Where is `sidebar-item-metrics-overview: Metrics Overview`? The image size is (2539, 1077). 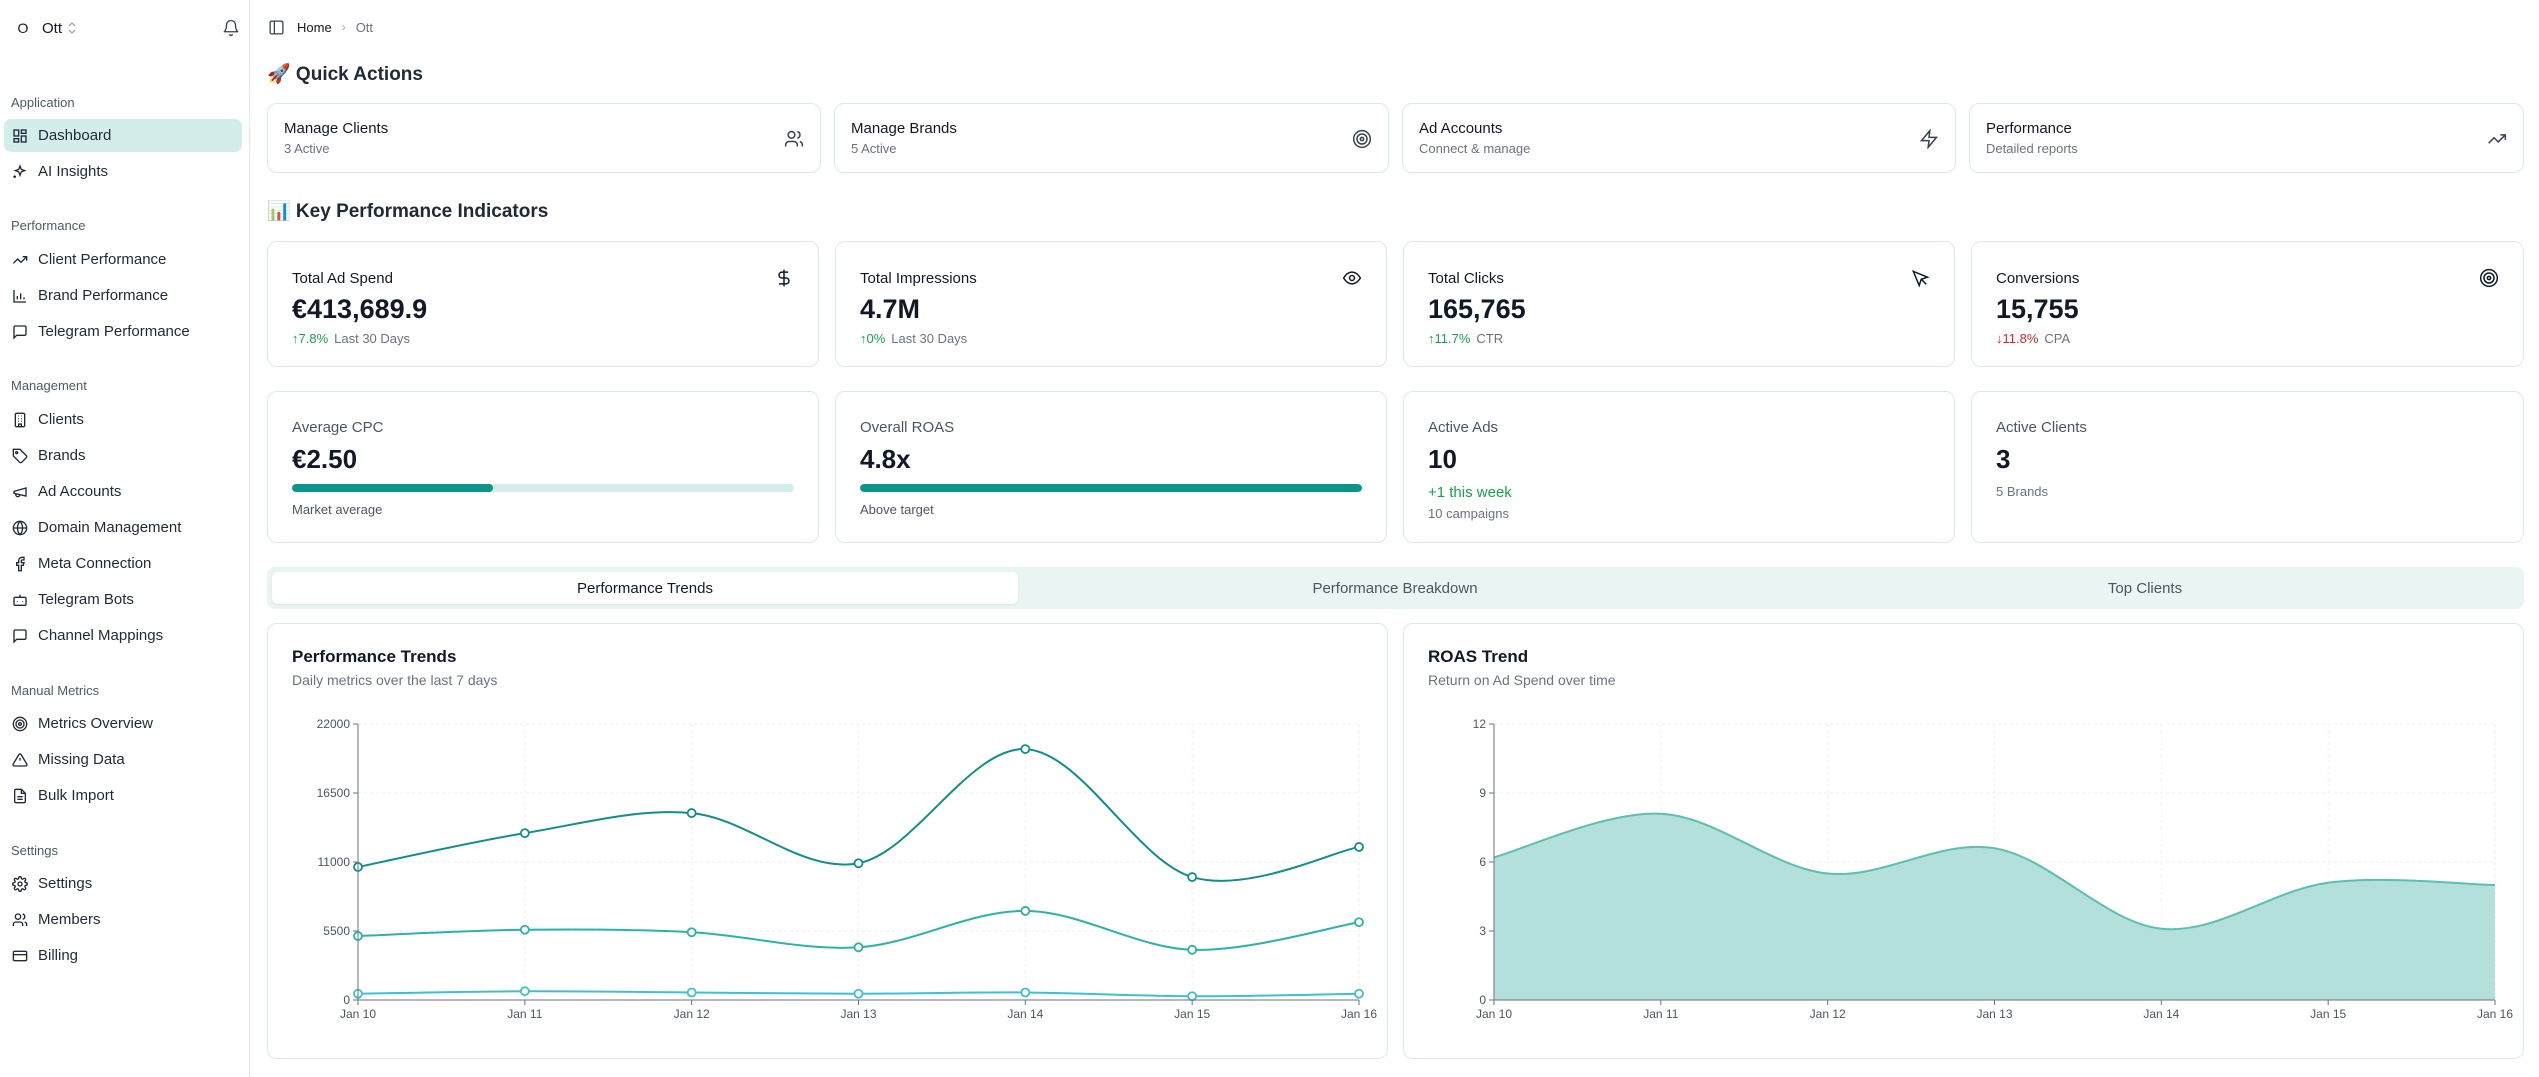 sidebar-item-metrics-overview: Metrics Overview is located at coordinates (123, 723).